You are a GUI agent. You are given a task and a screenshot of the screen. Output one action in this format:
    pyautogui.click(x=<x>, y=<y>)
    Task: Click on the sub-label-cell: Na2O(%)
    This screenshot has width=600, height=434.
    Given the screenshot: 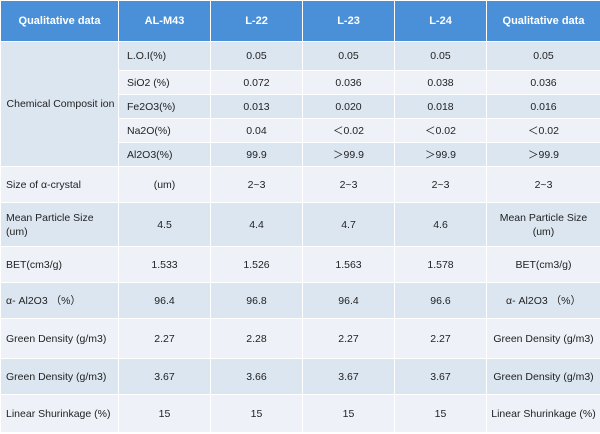 What is the action you would take?
    pyautogui.click(x=164, y=130)
    